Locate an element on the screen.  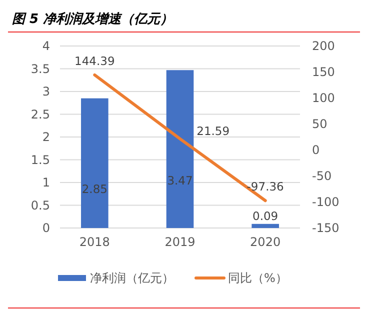
legend-label: 净利润（亿元） is located at coordinates (132, 278).